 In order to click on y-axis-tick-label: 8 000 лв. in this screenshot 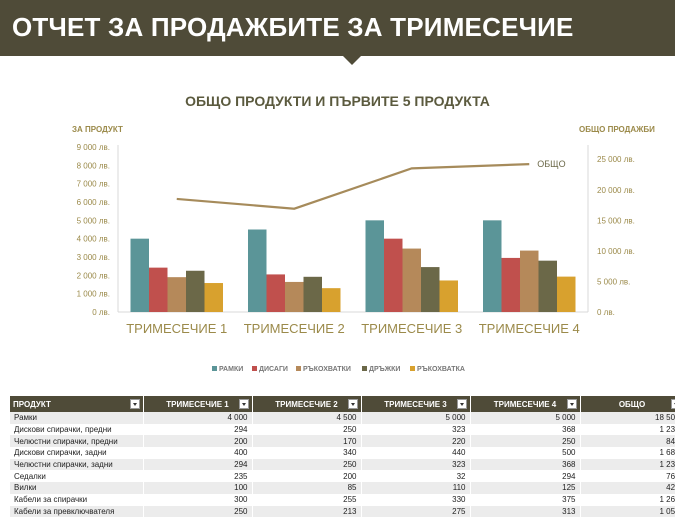, I will do `click(93, 165)`.